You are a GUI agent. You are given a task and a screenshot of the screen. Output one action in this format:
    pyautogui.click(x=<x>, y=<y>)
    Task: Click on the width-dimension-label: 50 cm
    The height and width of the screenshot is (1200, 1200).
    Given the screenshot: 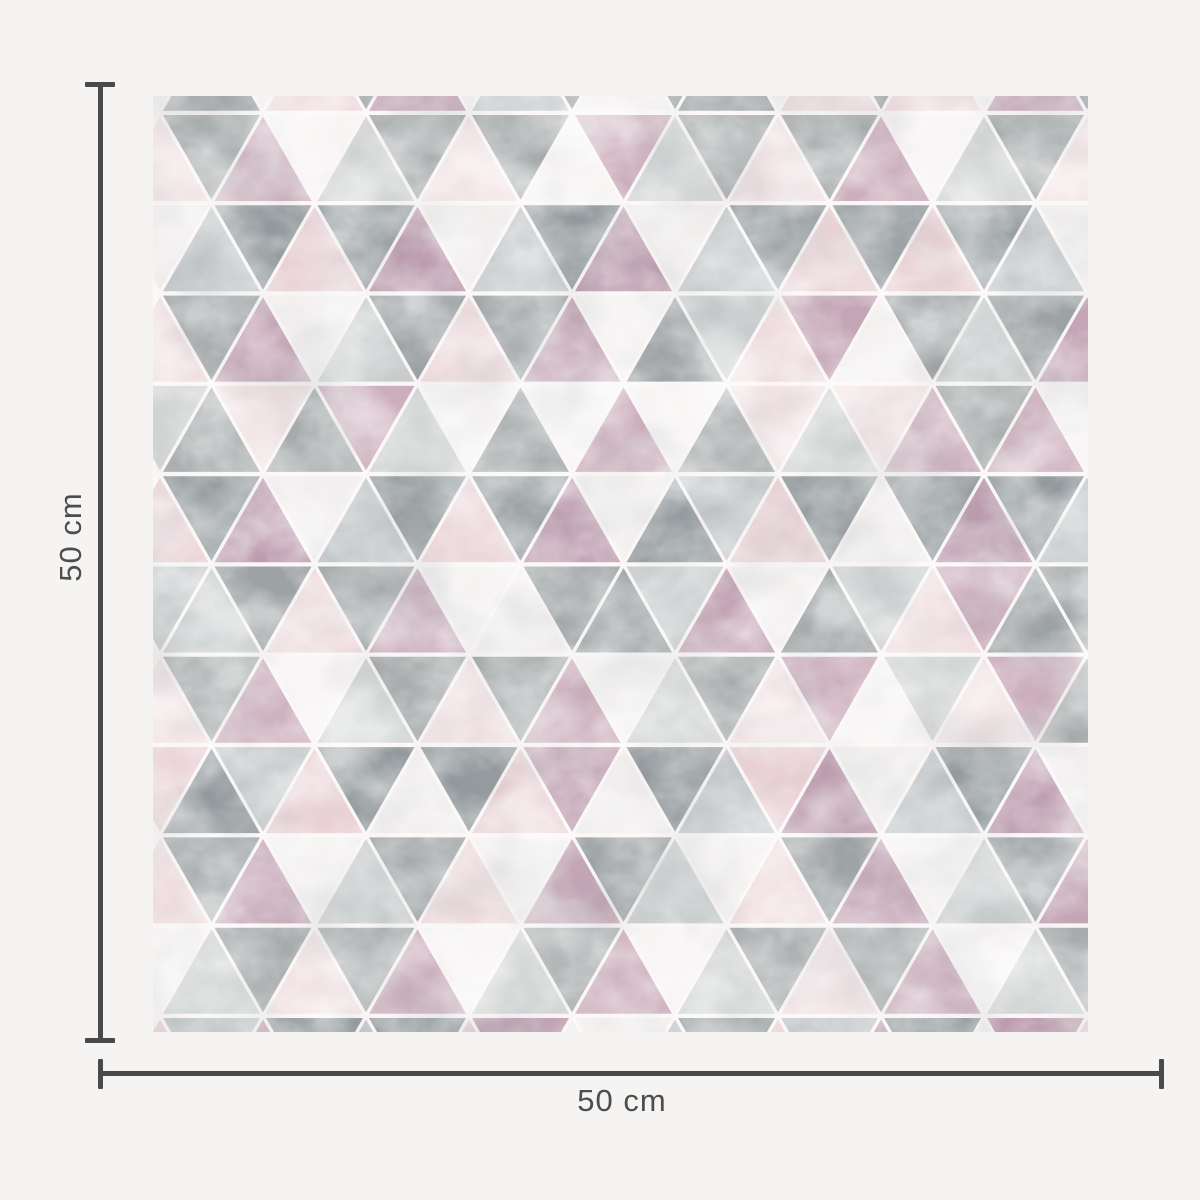 What is the action you would take?
    pyautogui.click(x=622, y=1100)
    